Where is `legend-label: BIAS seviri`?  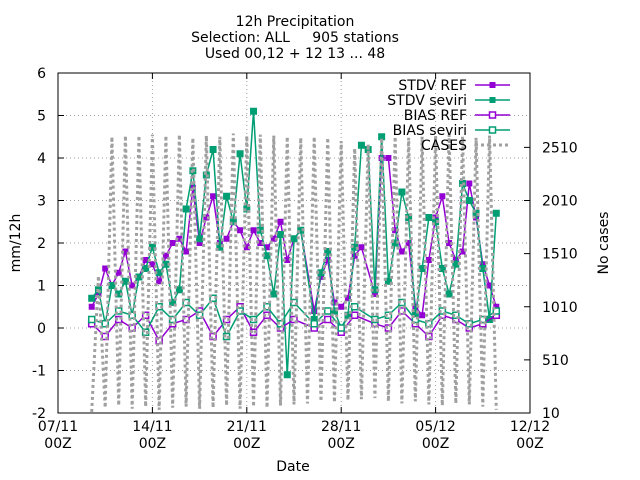 legend-label: BIAS seviri is located at coordinates (430, 131).